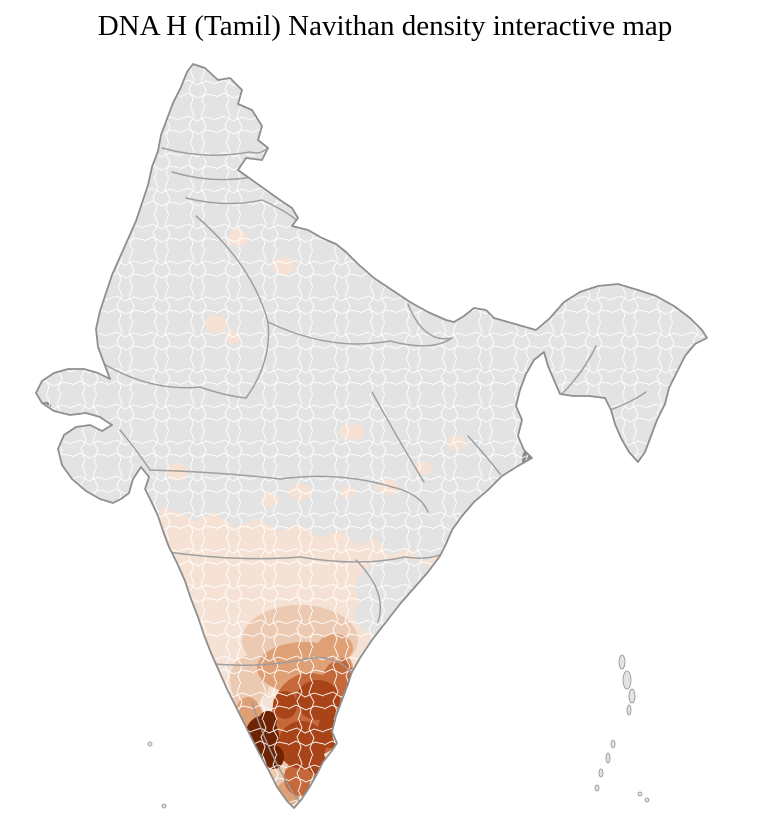 This screenshot has height=815, width=770. I want to click on delta-patch, so click(543, 466).